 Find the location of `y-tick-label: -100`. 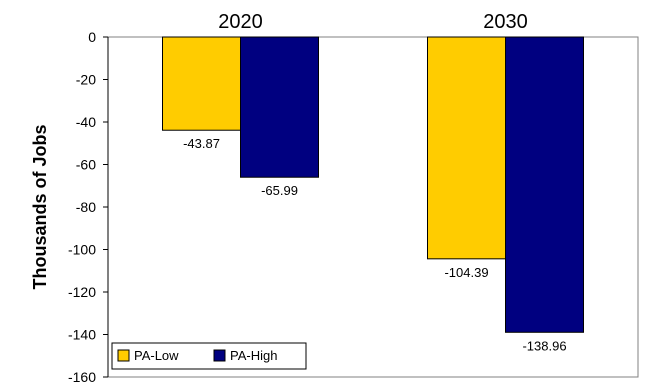

y-tick-label: -100 is located at coordinates (82, 250).